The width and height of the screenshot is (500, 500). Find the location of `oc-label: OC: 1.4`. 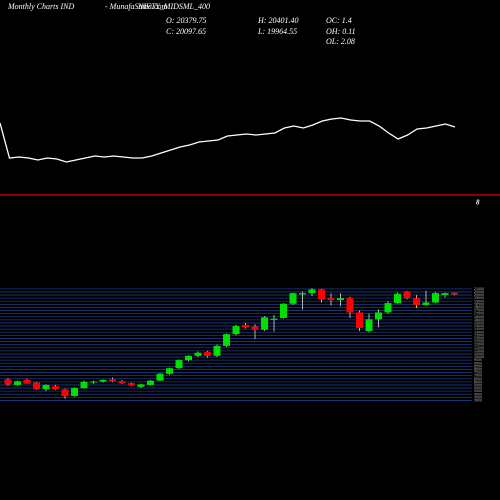

oc-label: OC: 1.4 is located at coordinates (339, 20).